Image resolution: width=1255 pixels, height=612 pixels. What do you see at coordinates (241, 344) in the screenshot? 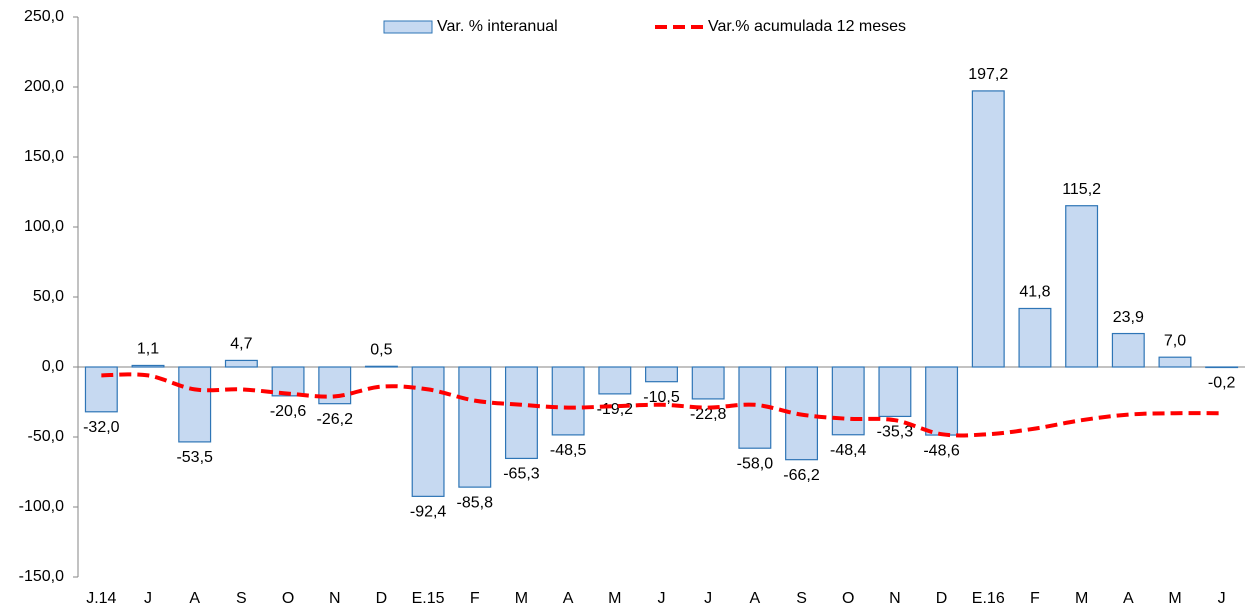
I see `data-label: 4,7` at bounding box center [241, 344].